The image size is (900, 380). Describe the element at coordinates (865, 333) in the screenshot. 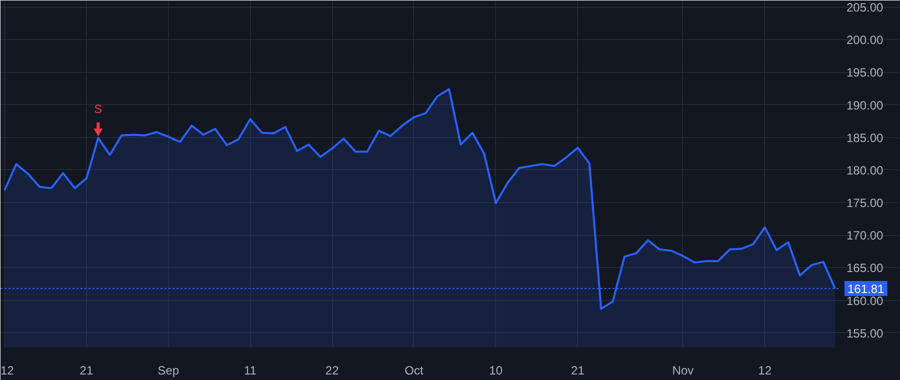

I see `y-tick-label: 155.00` at that location.